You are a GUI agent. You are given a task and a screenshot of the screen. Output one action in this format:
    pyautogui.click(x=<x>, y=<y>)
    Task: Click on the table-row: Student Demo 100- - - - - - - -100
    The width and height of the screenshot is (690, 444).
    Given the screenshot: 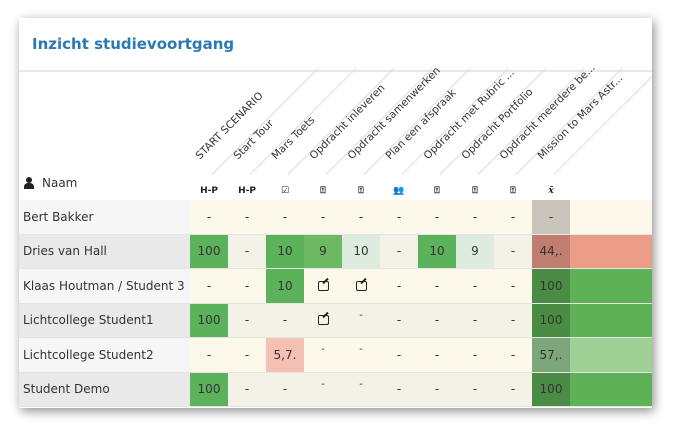 What is the action you would take?
    pyautogui.click(x=335, y=389)
    